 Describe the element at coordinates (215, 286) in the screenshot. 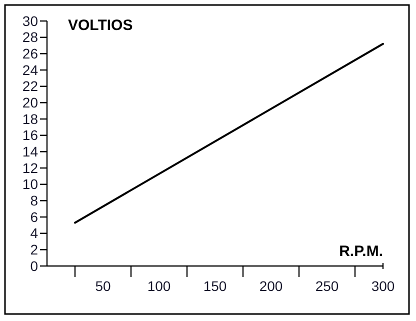

I see `x-tick-label: 150` at that location.